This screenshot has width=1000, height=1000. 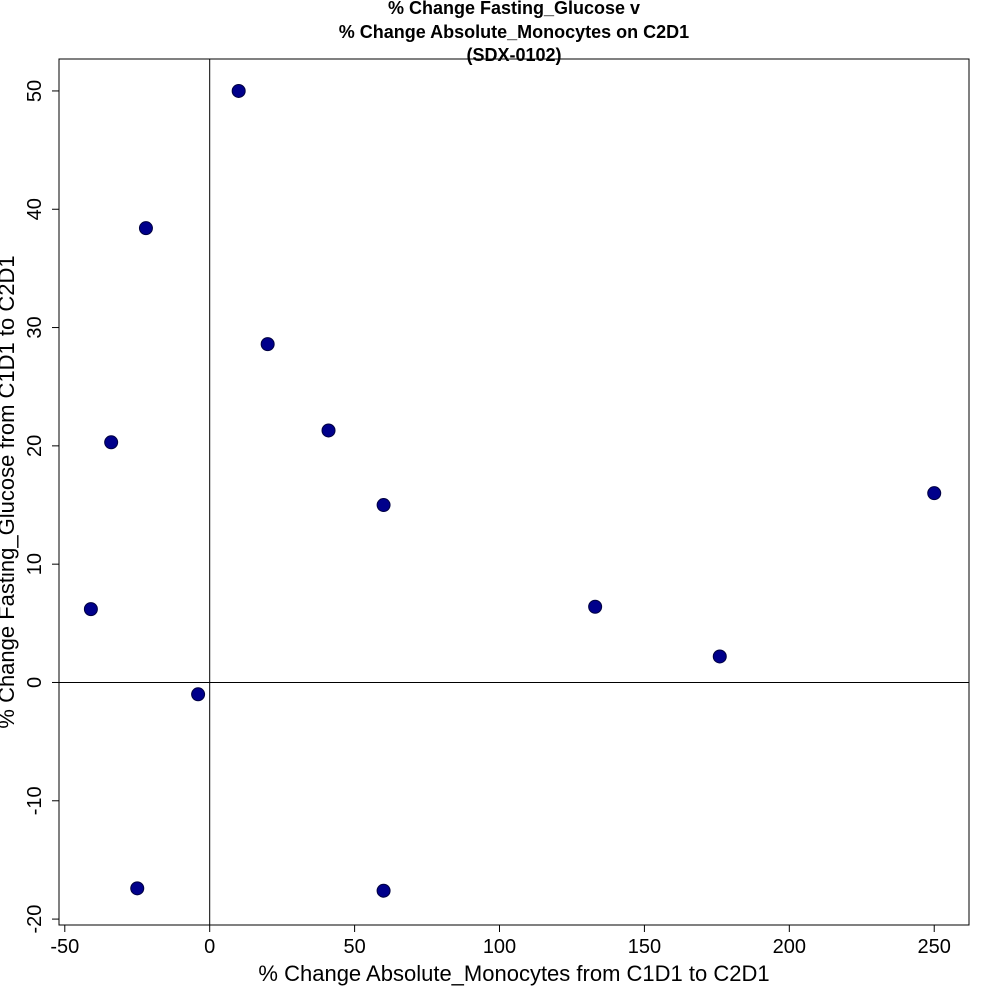 What do you see at coordinates (514, 9) in the screenshot?
I see `chart-title-line-1: % Change Fasting_Glucose v` at bounding box center [514, 9].